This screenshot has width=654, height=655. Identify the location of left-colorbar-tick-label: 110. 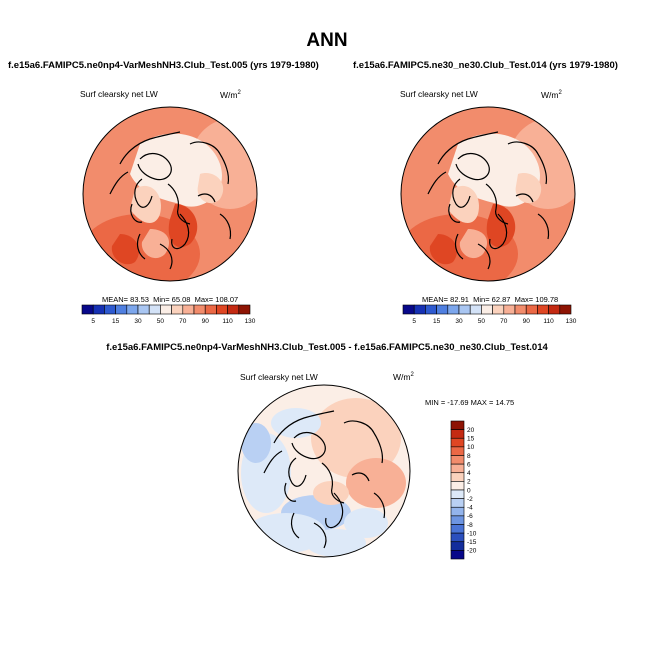
(227, 321).